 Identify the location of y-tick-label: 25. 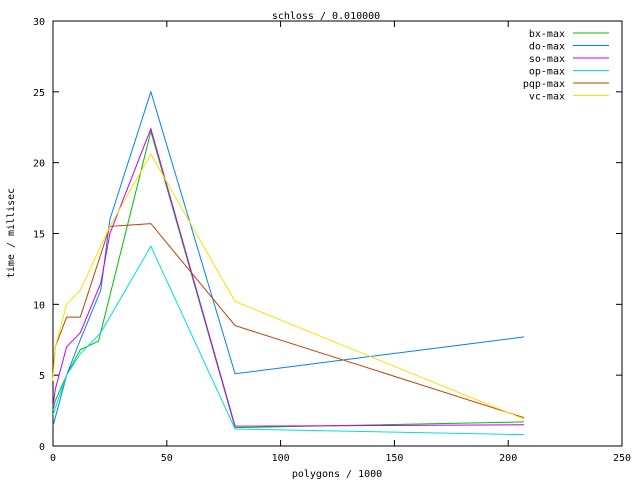
(39, 93).